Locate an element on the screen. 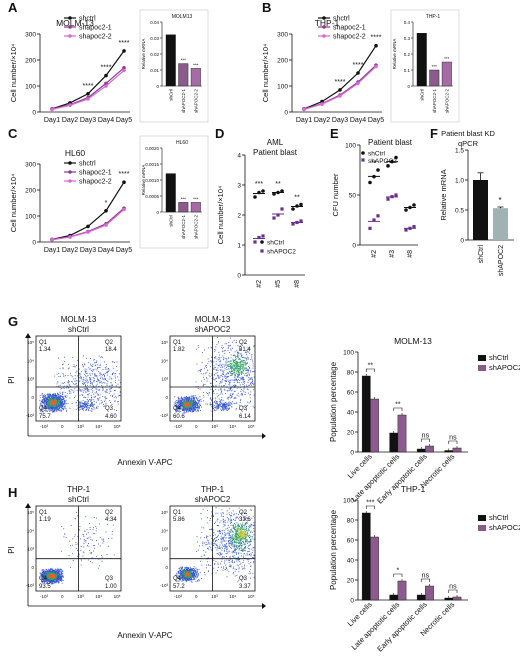 This screenshot has height=657, width=520. G-plot1-q3-label: Q3 is located at coordinates (109, 409).